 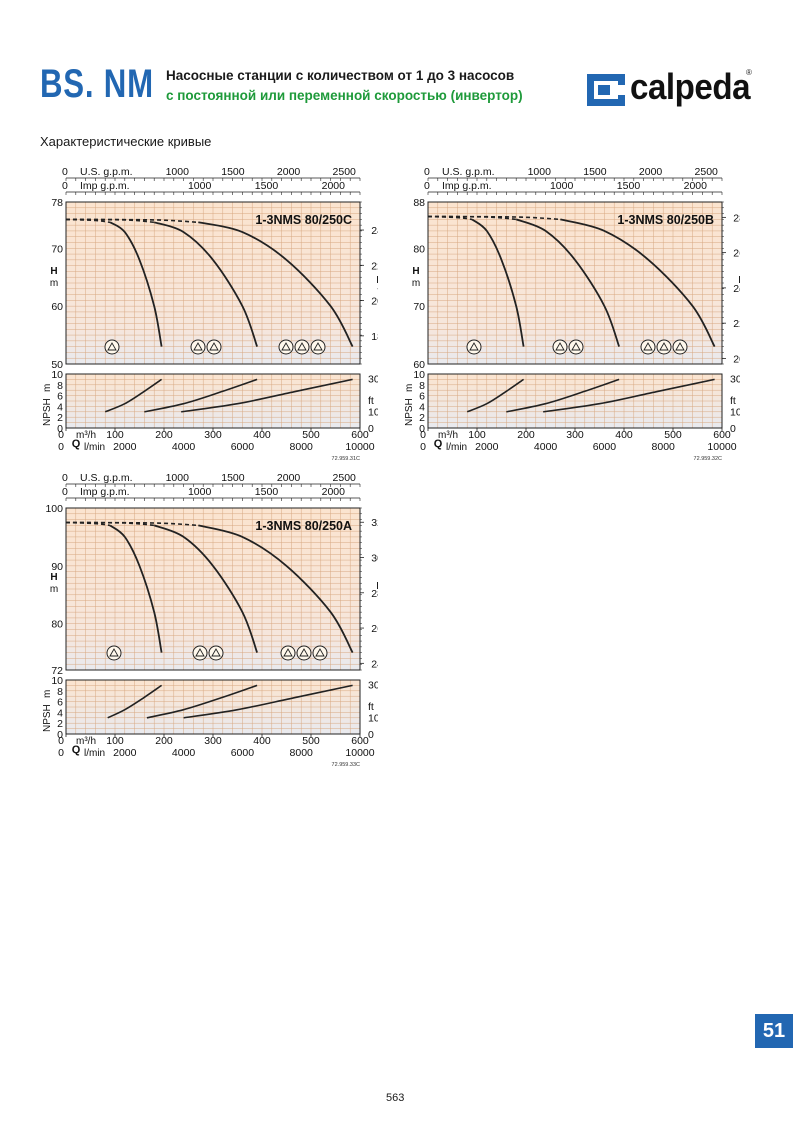 What do you see at coordinates (61, 753) in the screenshot?
I see `lmin-tick-label: 0` at bounding box center [61, 753].